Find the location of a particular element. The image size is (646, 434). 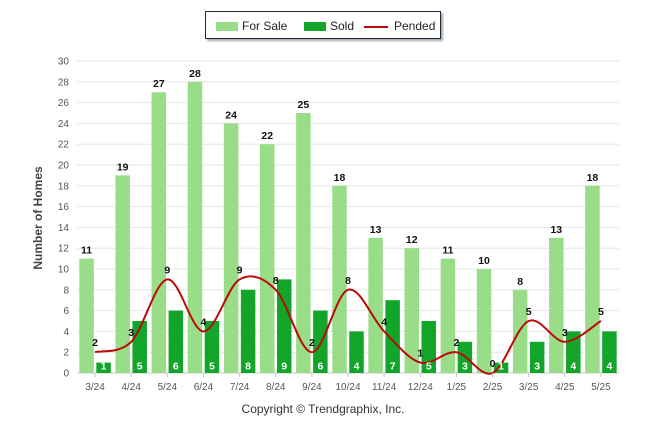

label-sold: 9 is located at coordinates (284, 367).